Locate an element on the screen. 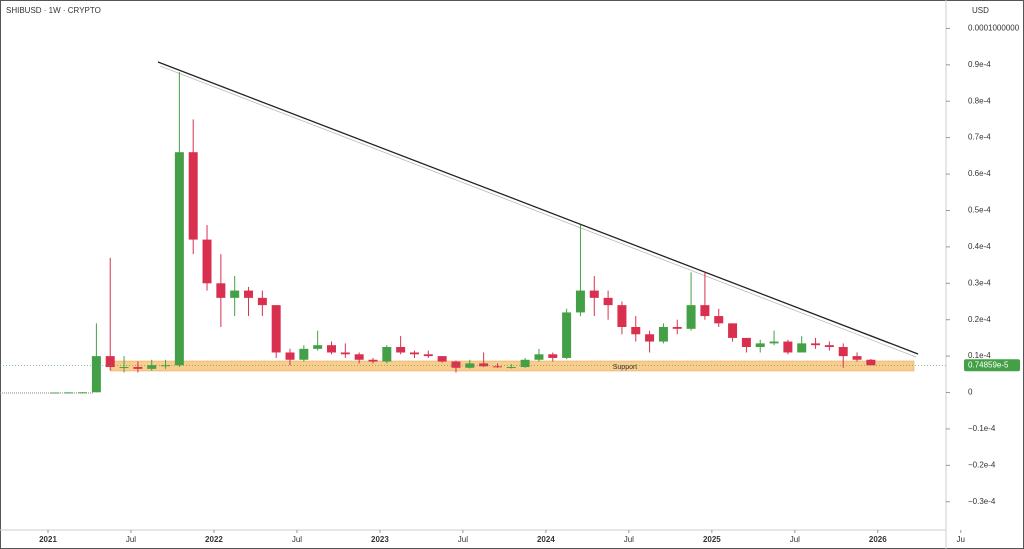 This screenshot has width=1024, height=549. x-tick-label: 2021 is located at coordinates (48, 539).